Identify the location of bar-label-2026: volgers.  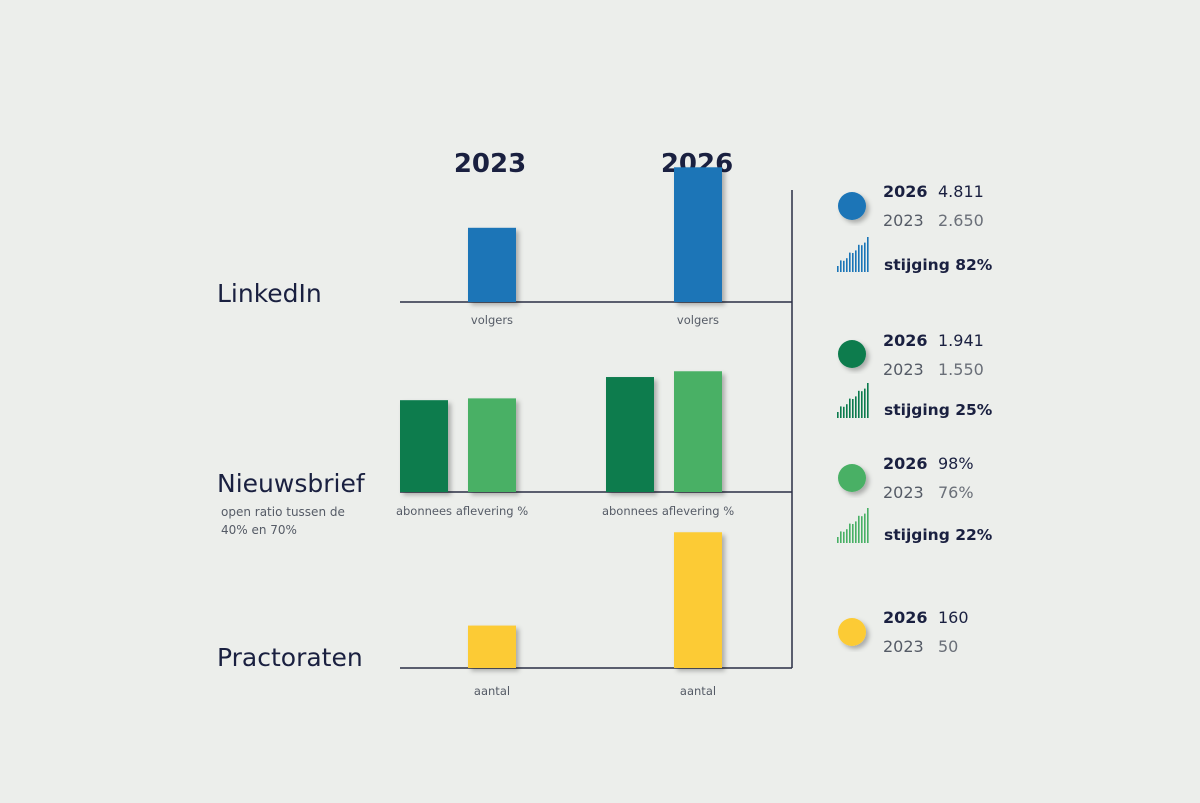
(698, 320).